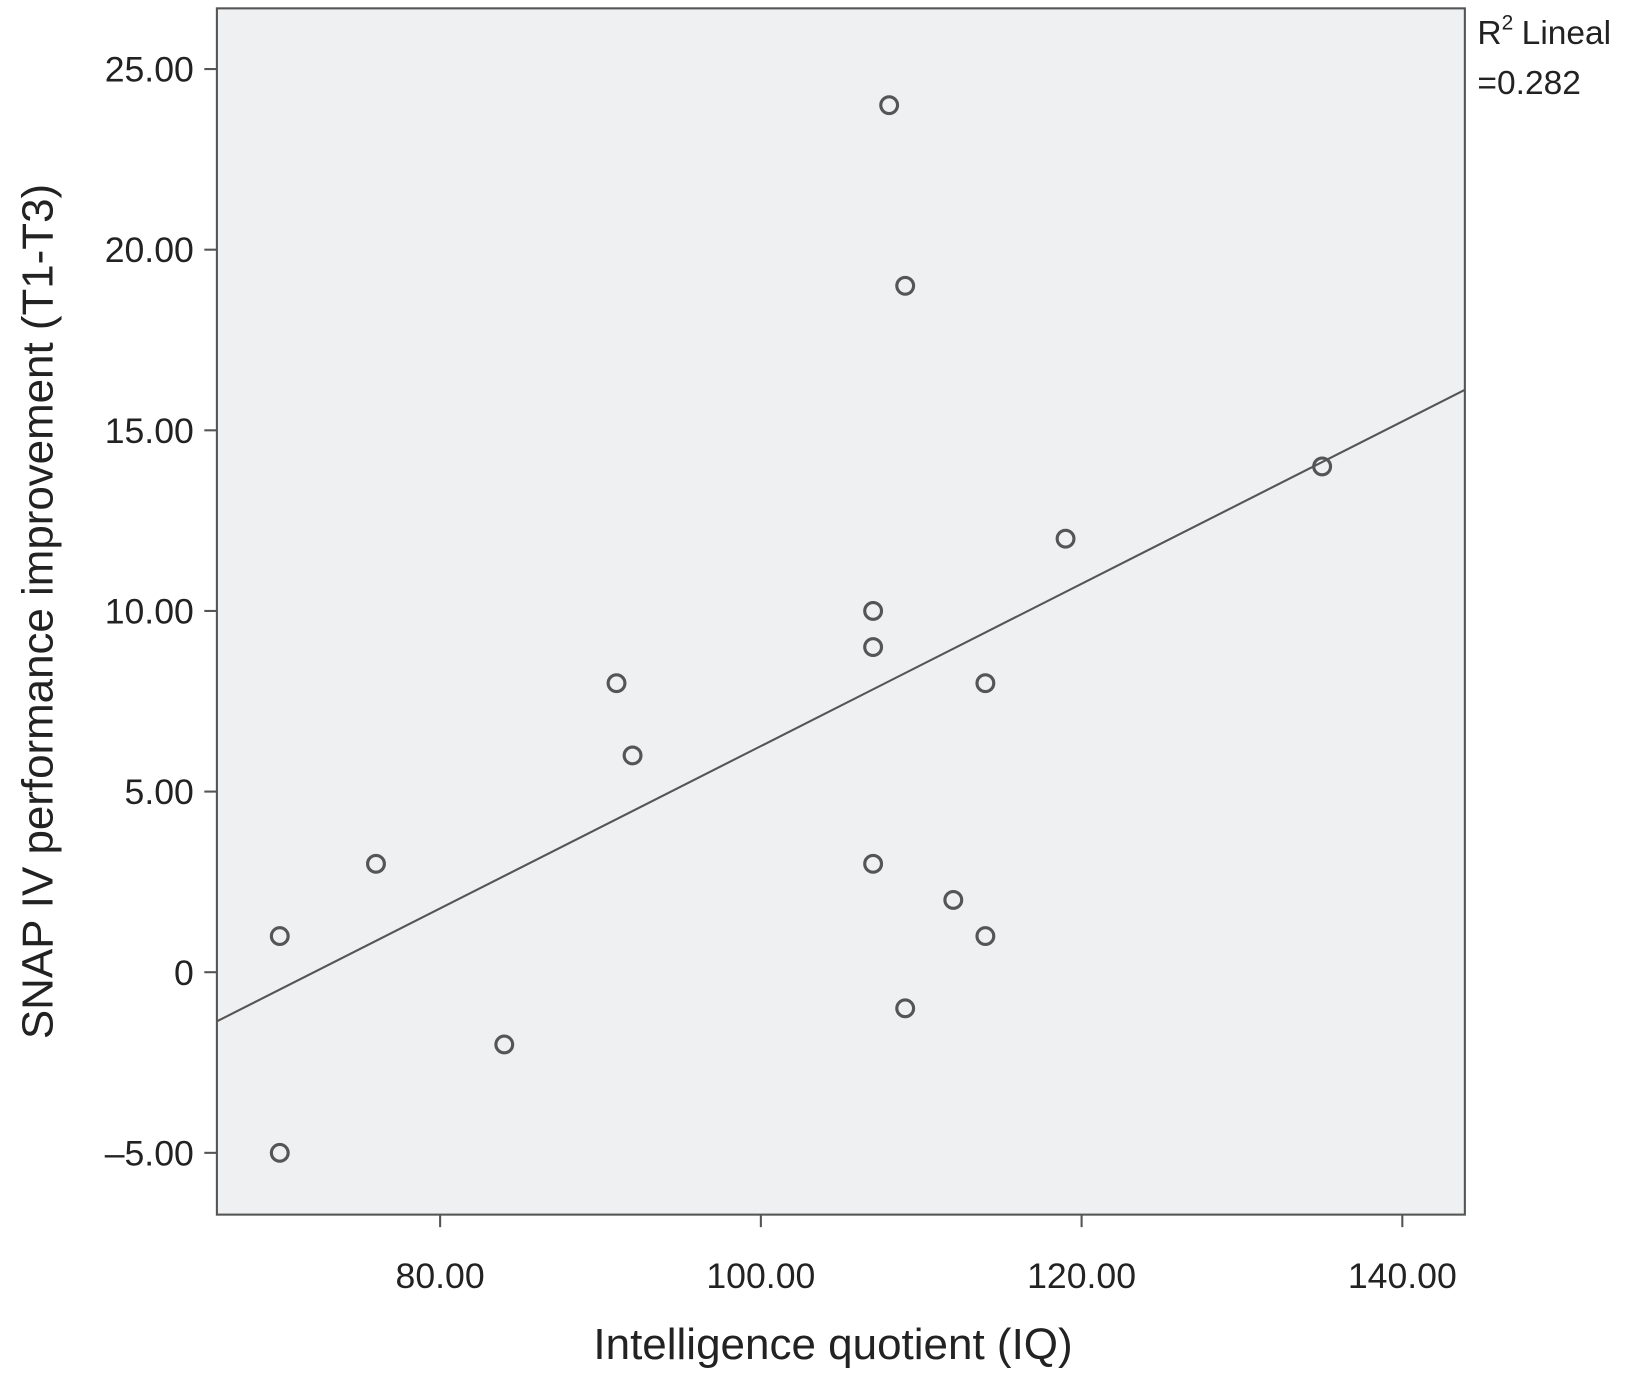 The height and width of the screenshot is (1385, 1643). Describe the element at coordinates (1489, 33) in the screenshot. I see `r-label: R` at that location.